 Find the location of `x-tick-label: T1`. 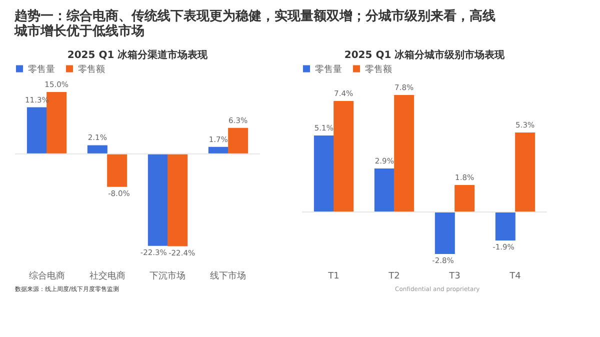

x-tick-label: T1 is located at coordinates (333, 277).